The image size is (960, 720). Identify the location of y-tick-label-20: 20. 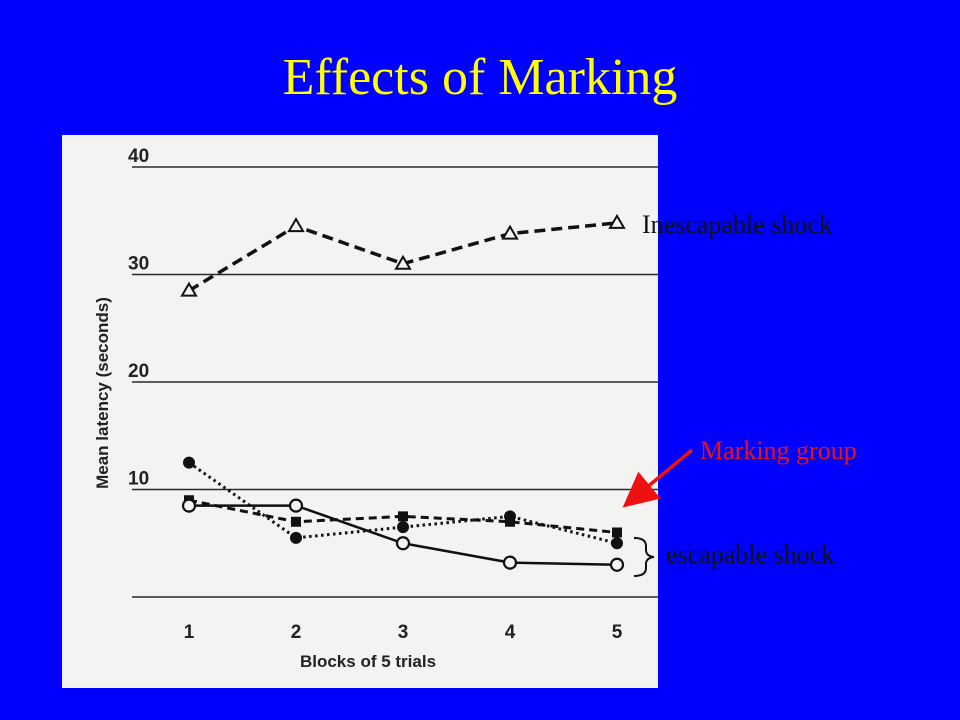
(138, 371).